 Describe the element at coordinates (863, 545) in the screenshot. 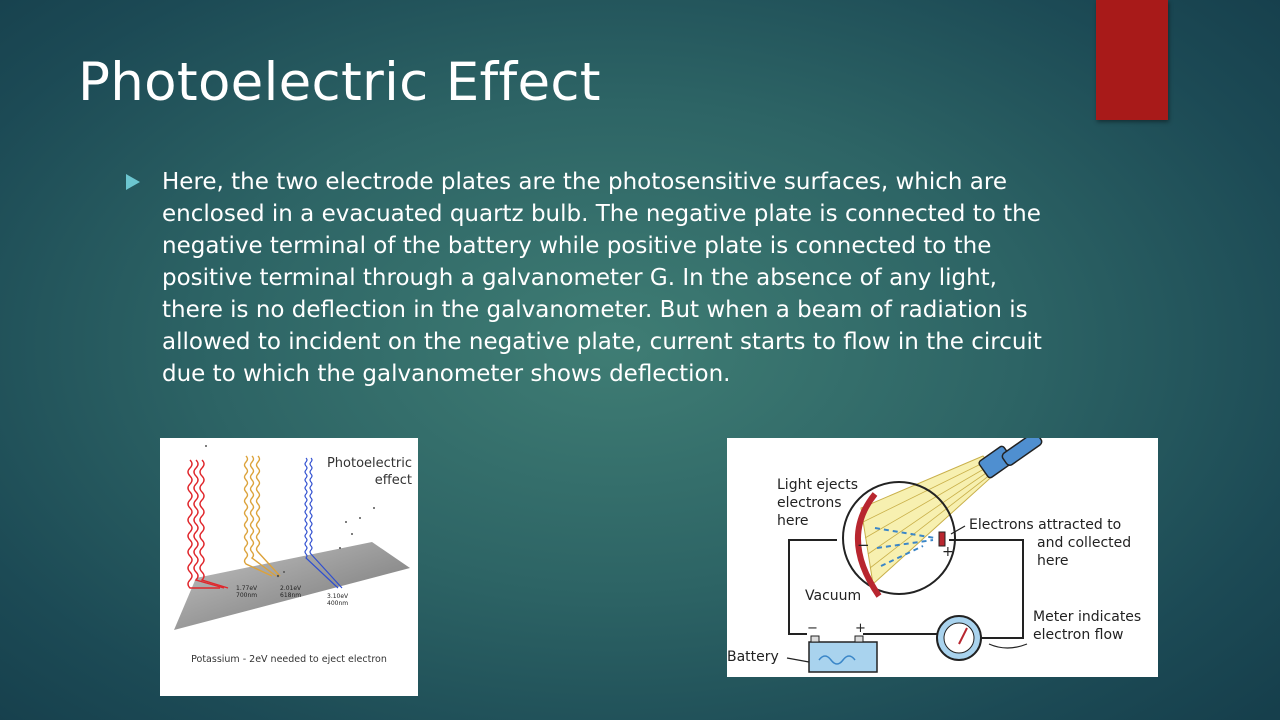

I see `bulb-minus-sign: −` at that location.